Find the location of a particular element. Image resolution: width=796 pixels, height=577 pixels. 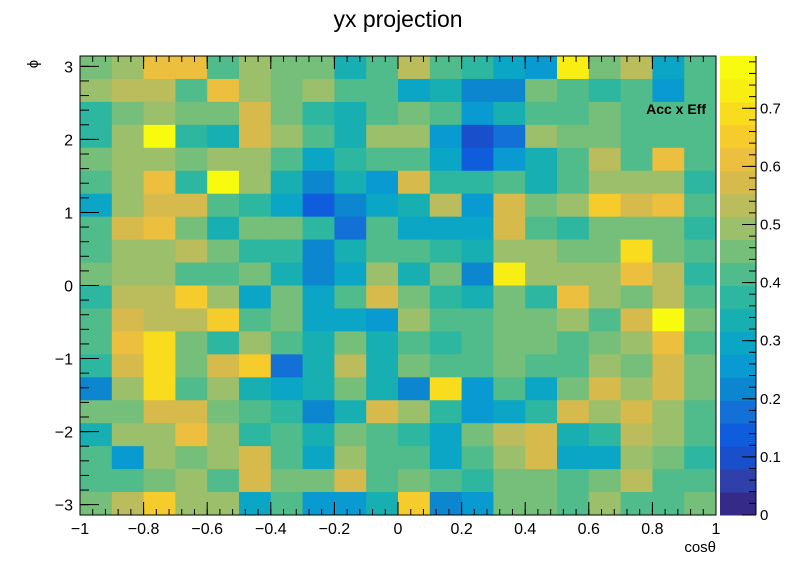

x-axis-label: cosθ is located at coordinates (700, 547).